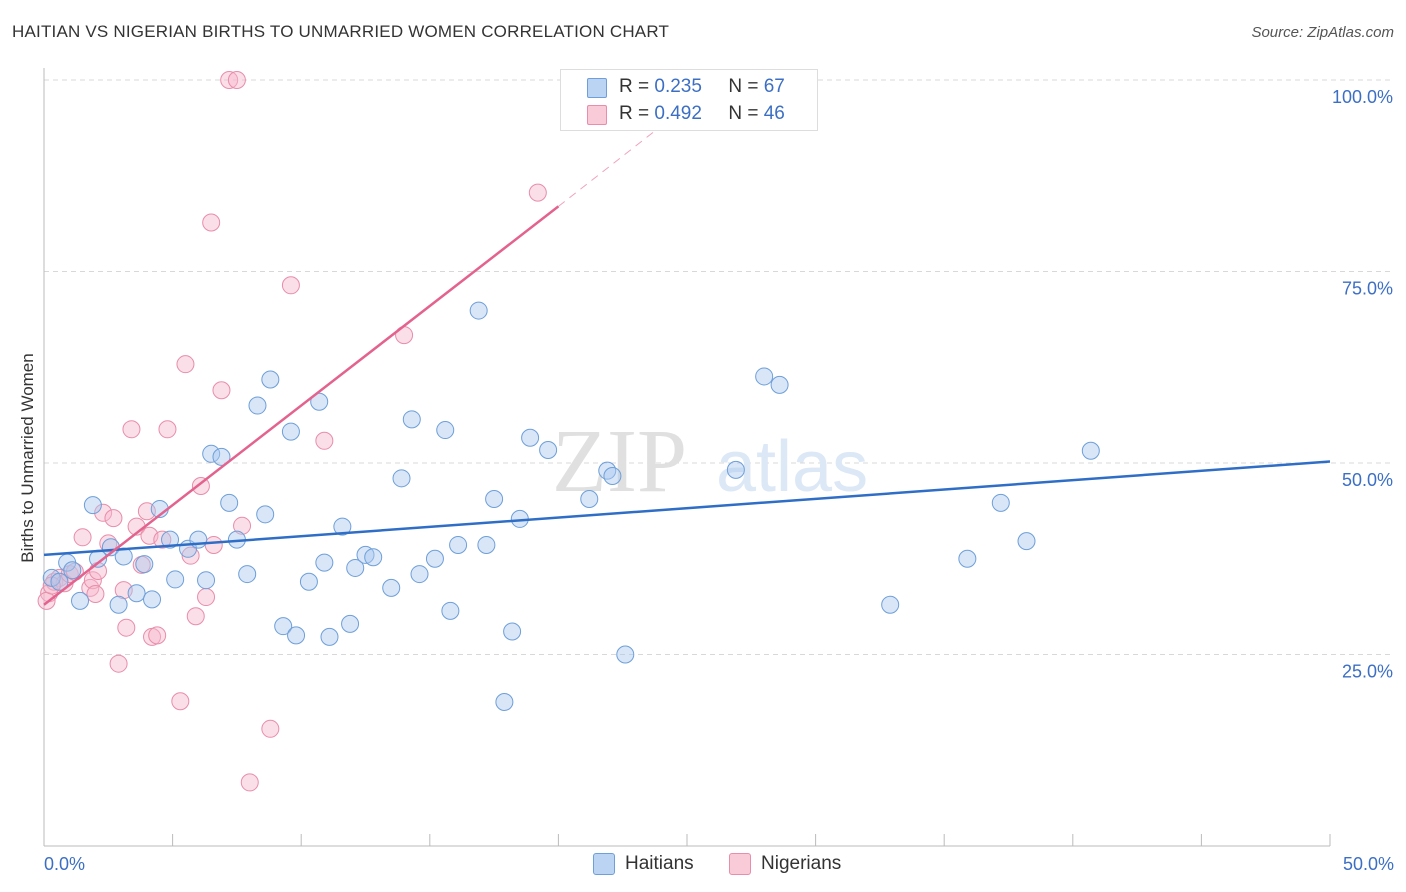  I want to click on watermark: ZIP atlas, so click(710, 461).